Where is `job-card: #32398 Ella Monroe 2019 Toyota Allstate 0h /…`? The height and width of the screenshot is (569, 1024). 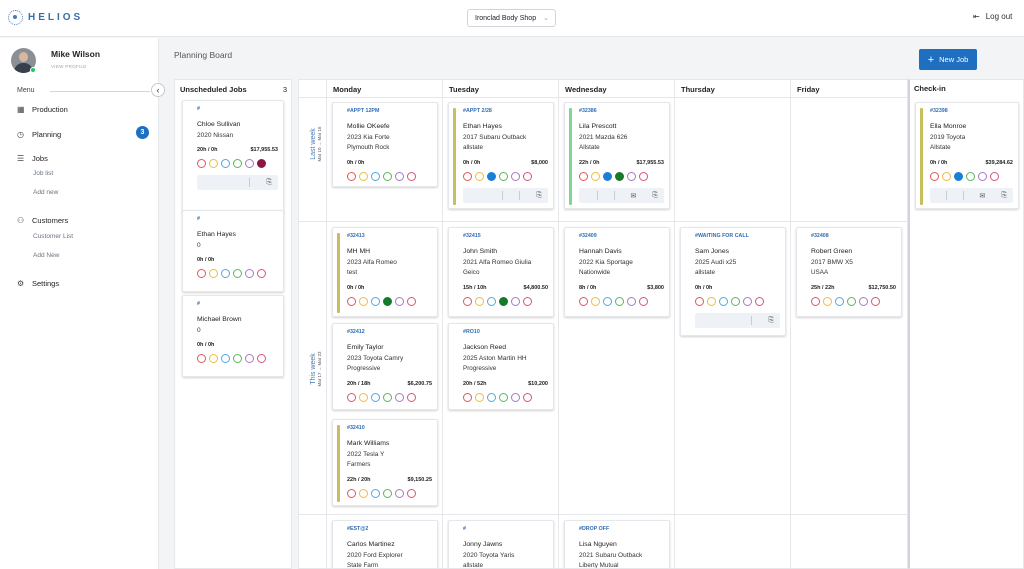 job-card: #32398 Ella Monroe 2019 Toyota Allstate 0h /… is located at coordinates (967, 155).